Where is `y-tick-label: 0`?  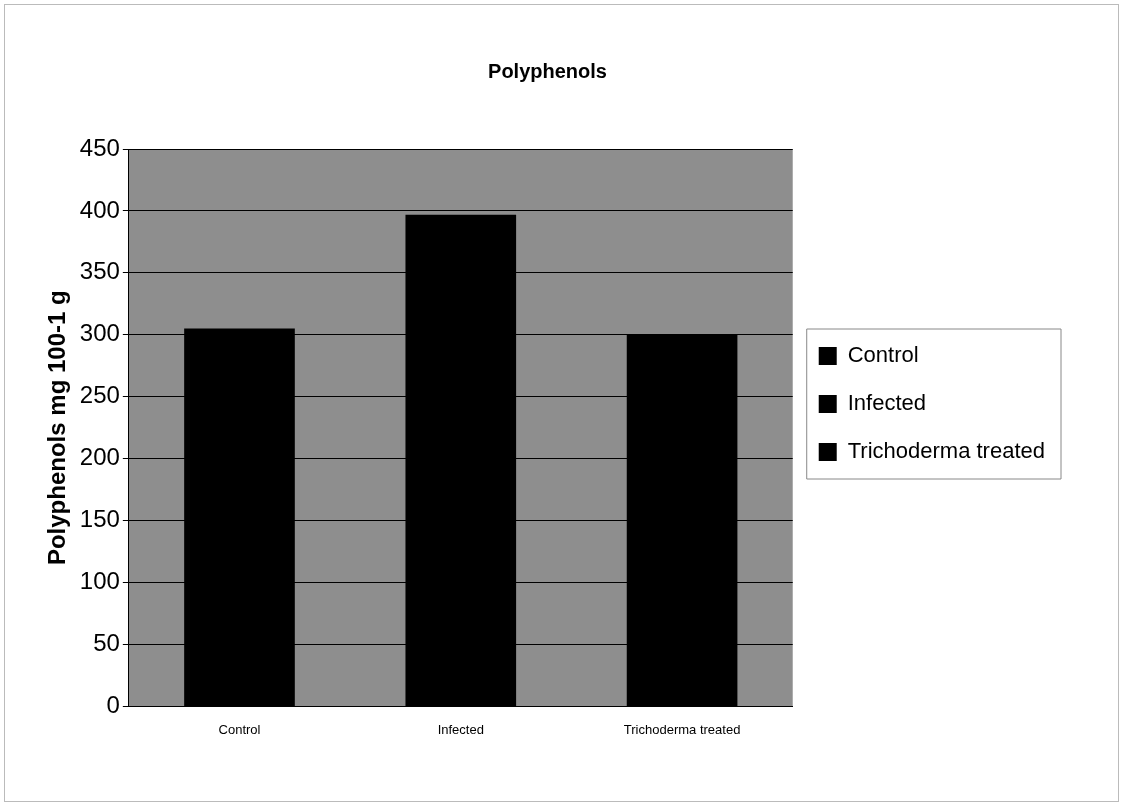
y-tick-label: 0 is located at coordinates (113, 705).